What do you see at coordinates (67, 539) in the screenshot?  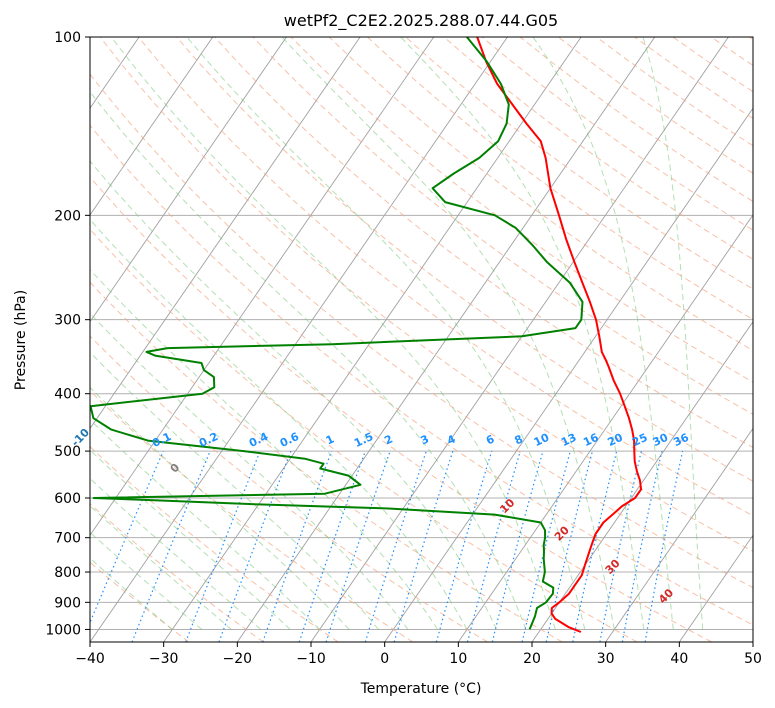 I see `y-tick-label: 700` at bounding box center [67, 539].